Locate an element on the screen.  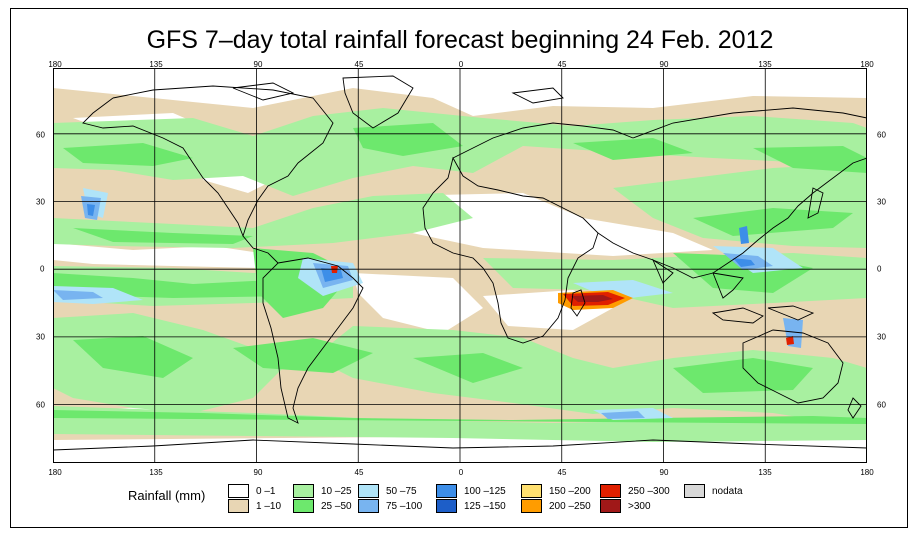
legend-label: 10 –25 is located at coordinates (336, 491).